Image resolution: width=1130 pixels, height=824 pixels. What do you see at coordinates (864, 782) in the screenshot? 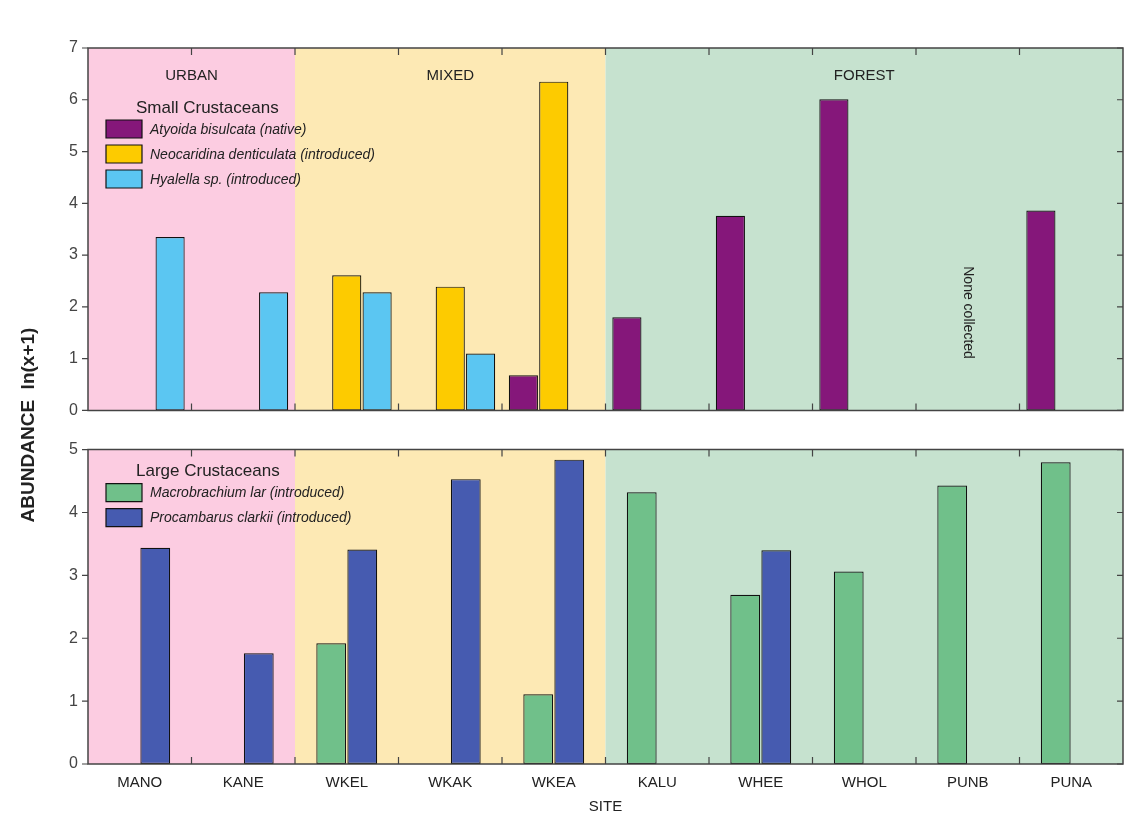
I see `x-tick-label: WHOL` at bounding box center [864, 782].